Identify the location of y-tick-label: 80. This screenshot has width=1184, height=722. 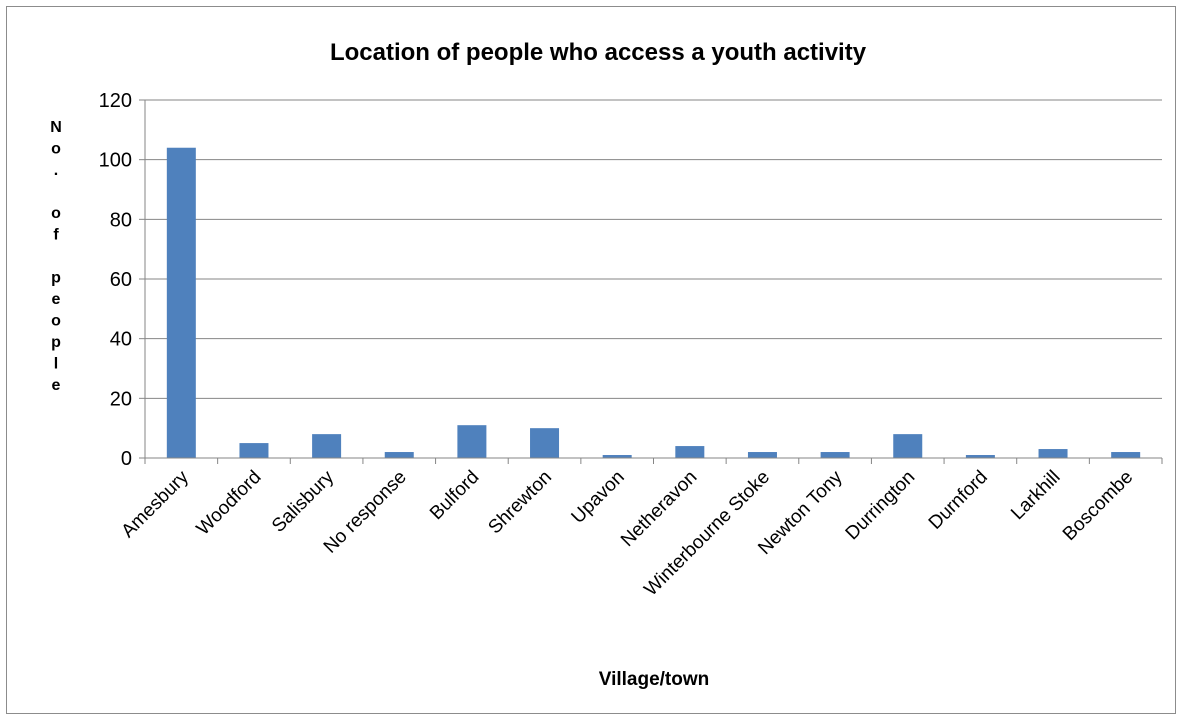
(121, 220).